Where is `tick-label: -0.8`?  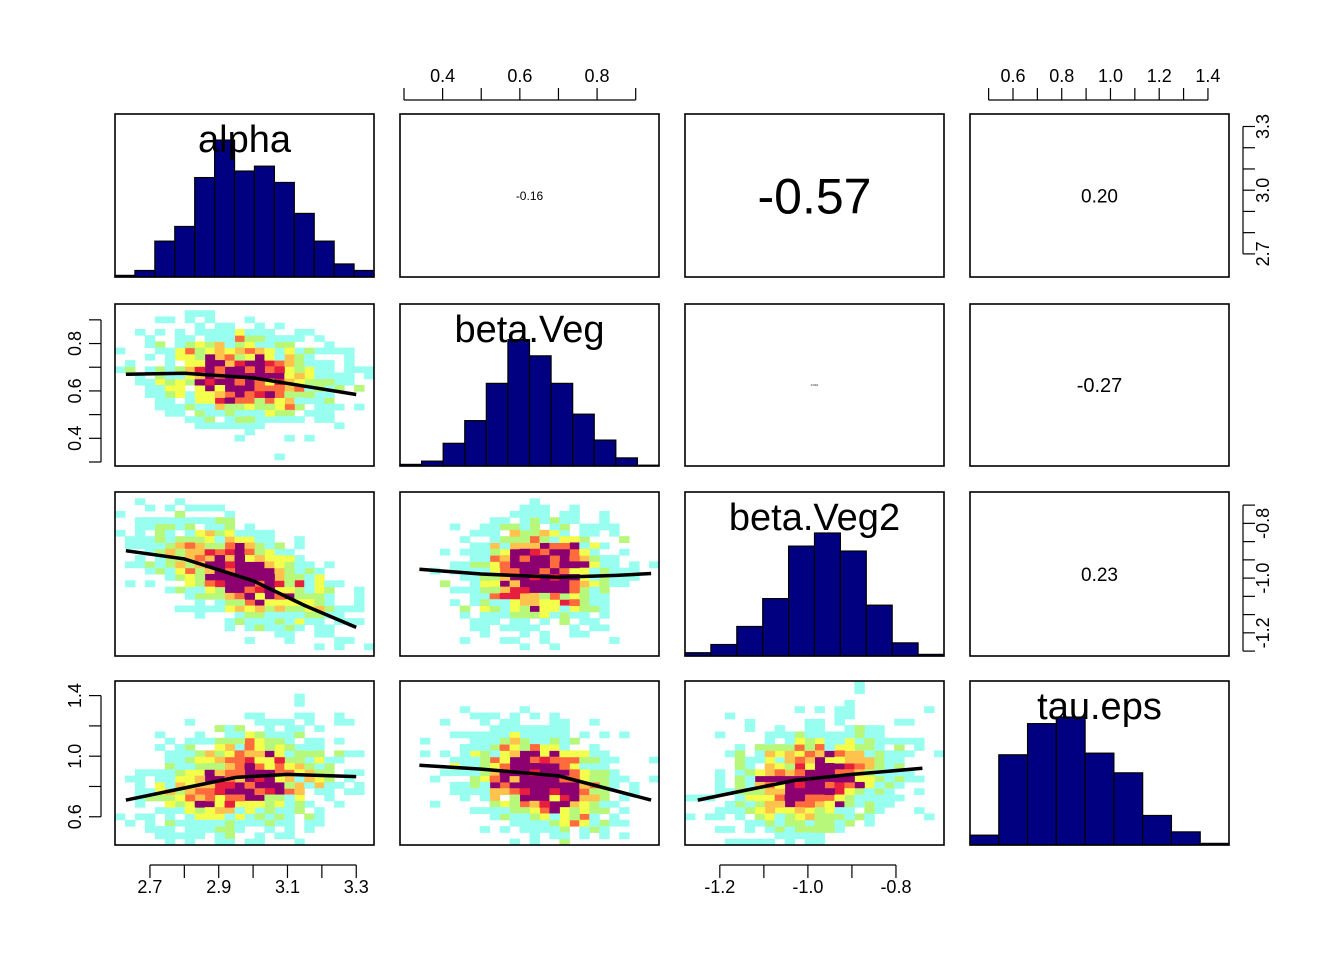 tick-label: -0.8 is located at coordinates (895, 887).